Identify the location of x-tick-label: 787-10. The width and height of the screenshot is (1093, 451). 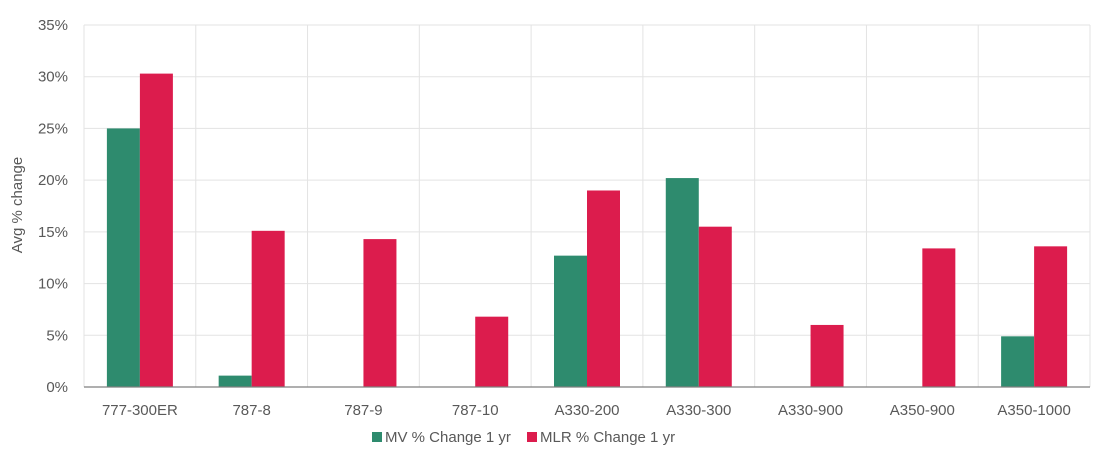
(475, 410).